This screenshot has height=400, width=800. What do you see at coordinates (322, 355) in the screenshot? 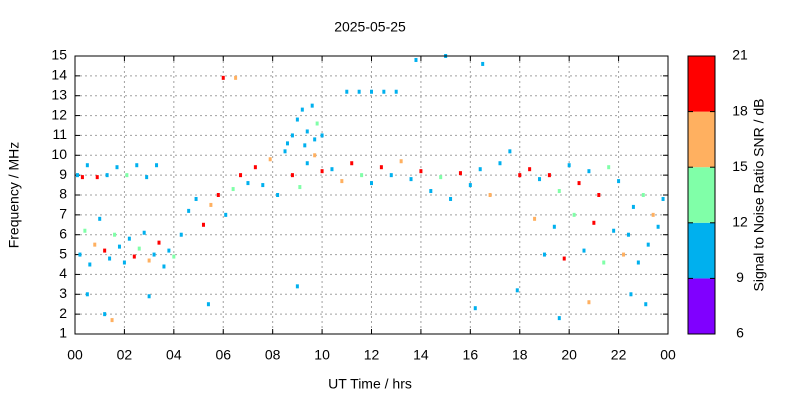
I see `x-tick-label: 10` at bounding box center [322, 355].